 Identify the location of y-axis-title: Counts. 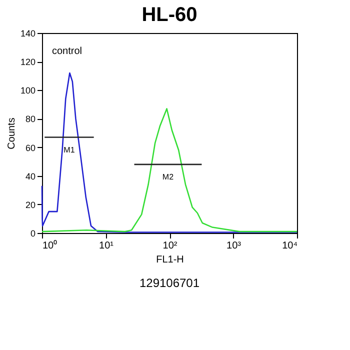
(12, 134).